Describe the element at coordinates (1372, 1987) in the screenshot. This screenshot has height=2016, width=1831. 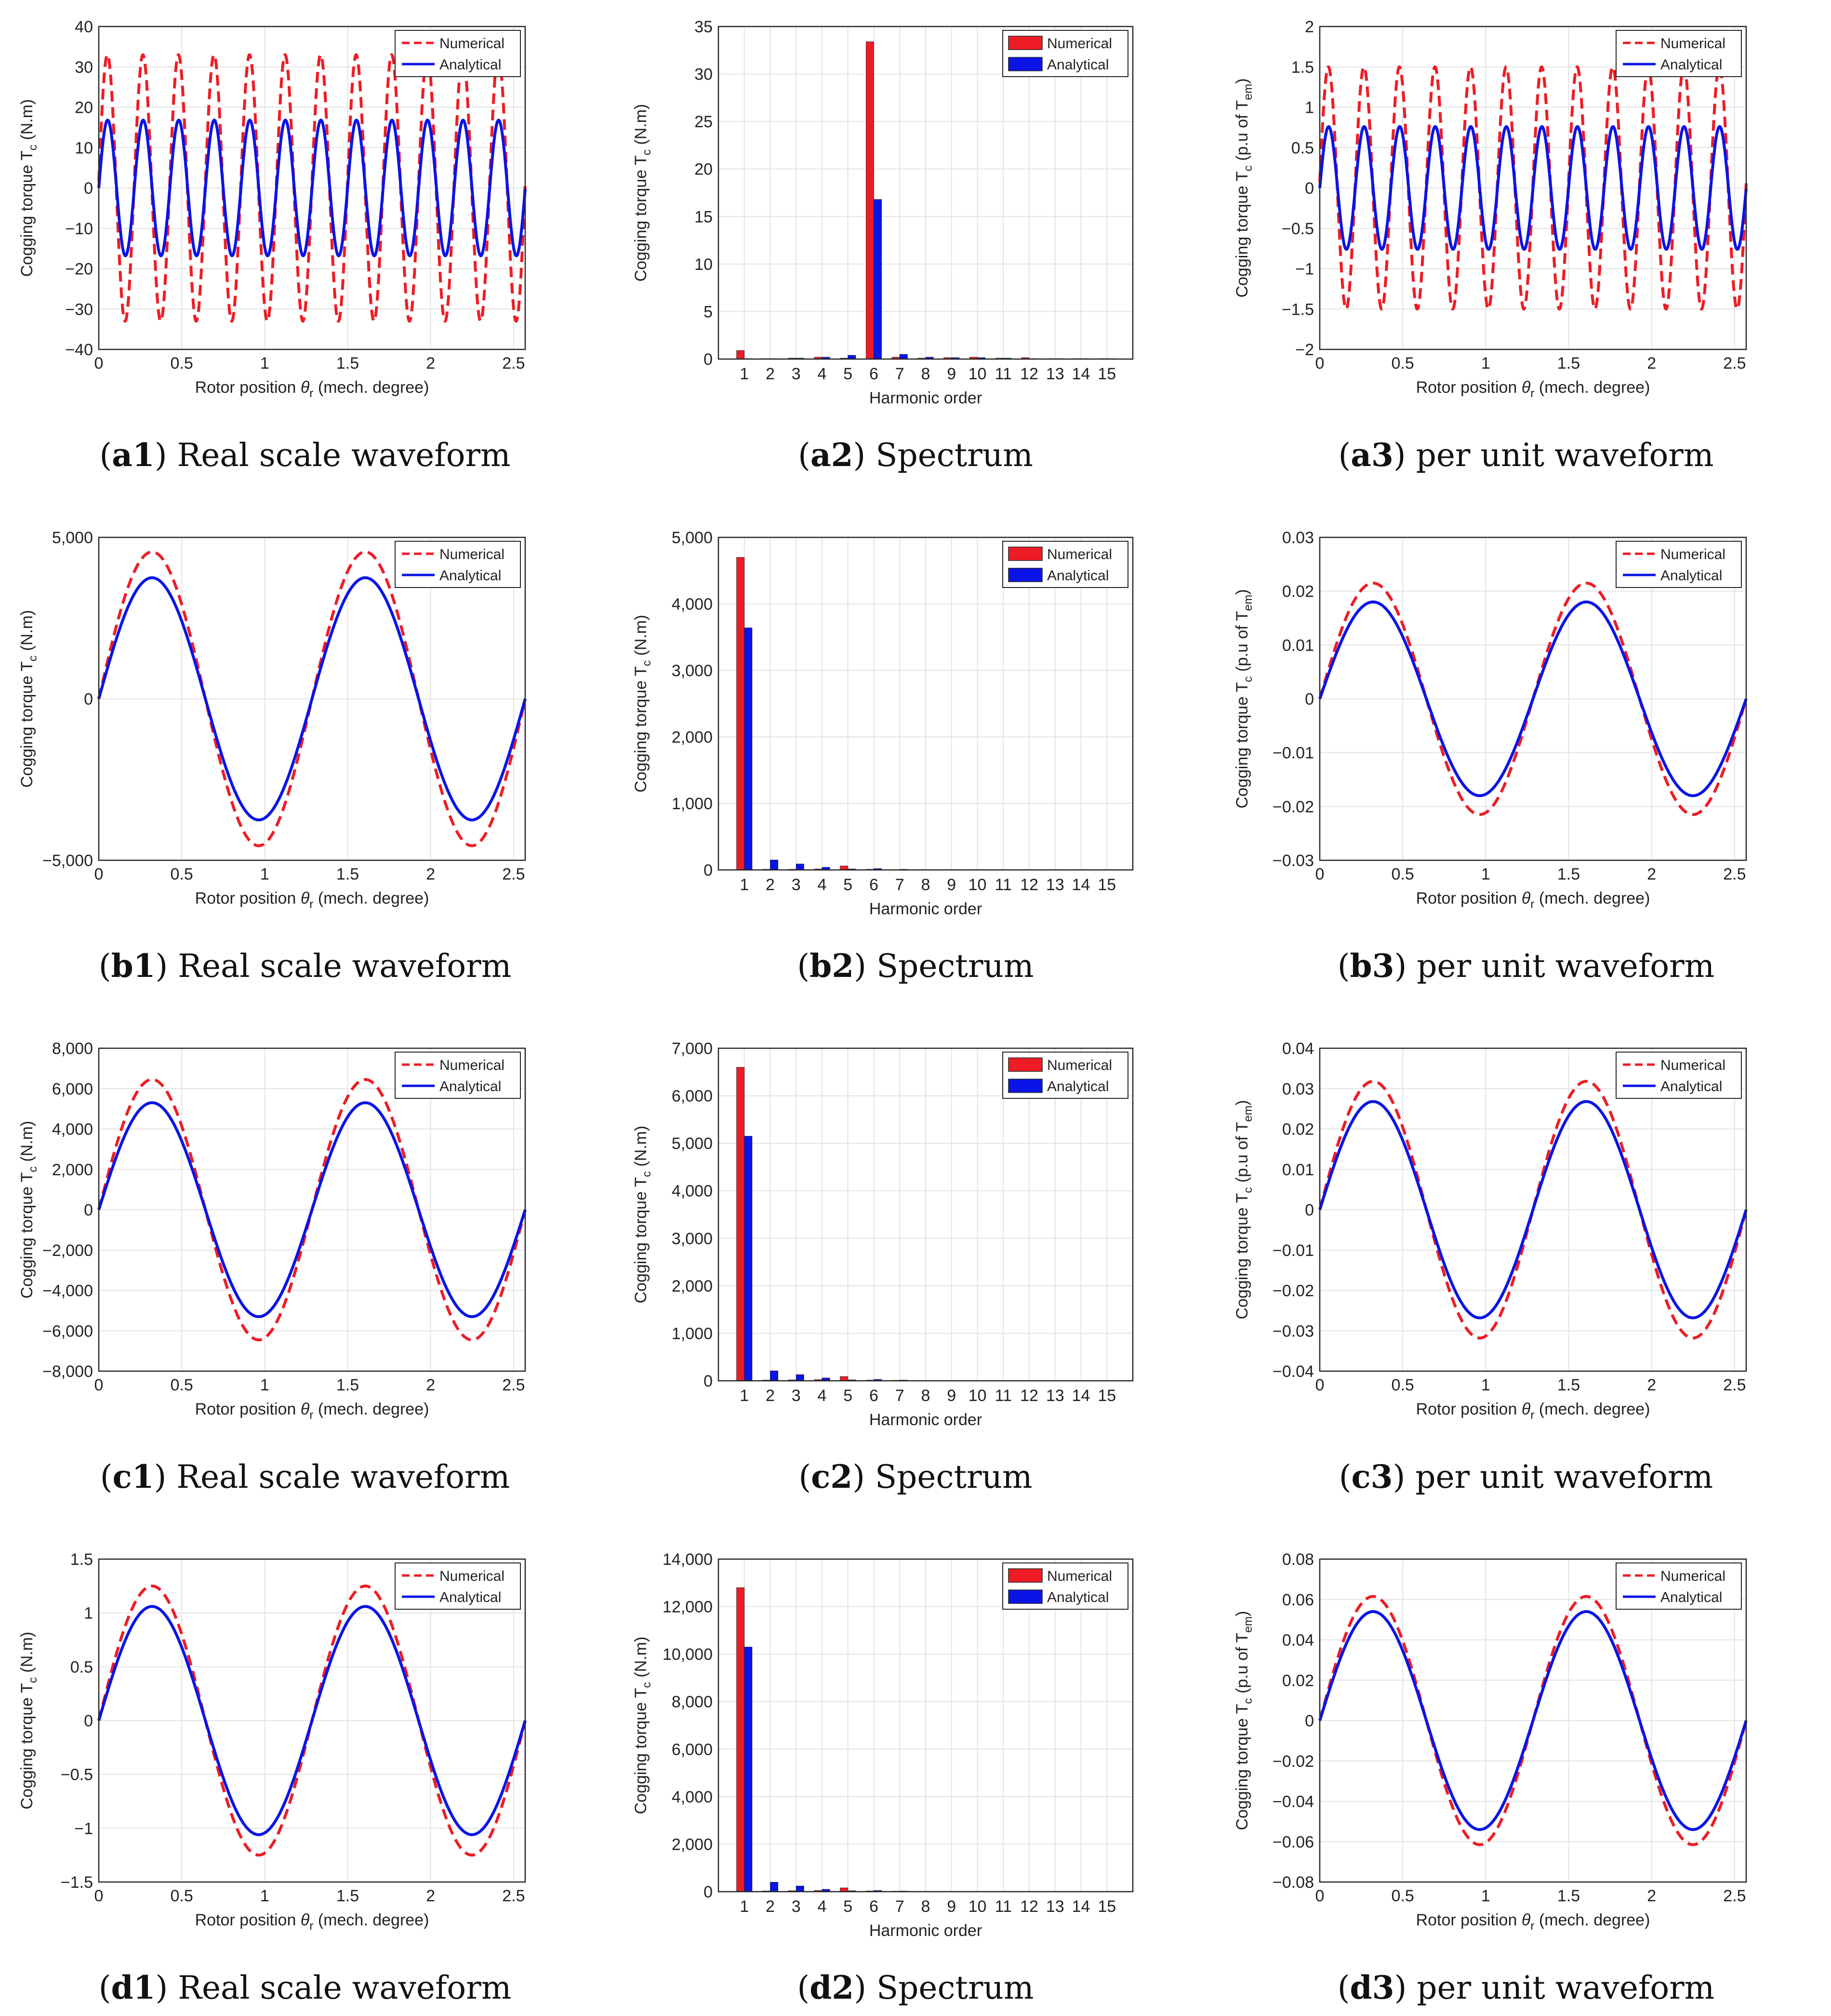
I see `caption-label: d3` at that location.